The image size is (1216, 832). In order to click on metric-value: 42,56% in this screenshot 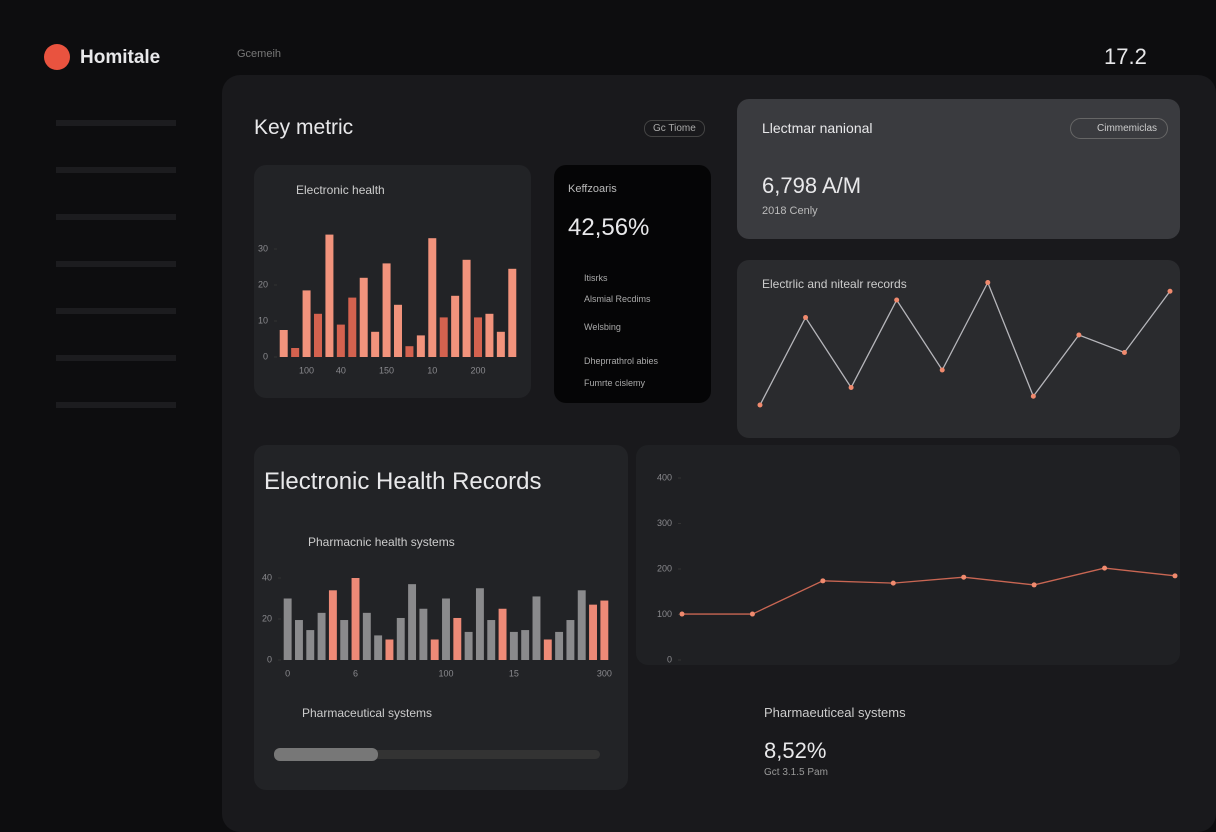, I will do `click(609, 227)`.